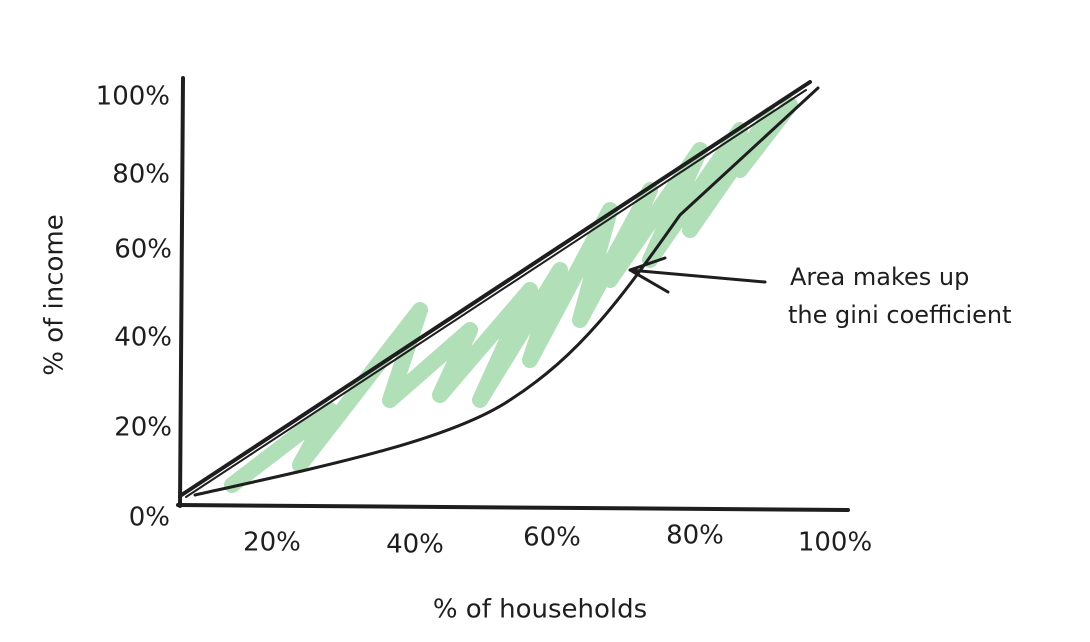  I want to click on x-tick-label: 60%, so click(552, 538).